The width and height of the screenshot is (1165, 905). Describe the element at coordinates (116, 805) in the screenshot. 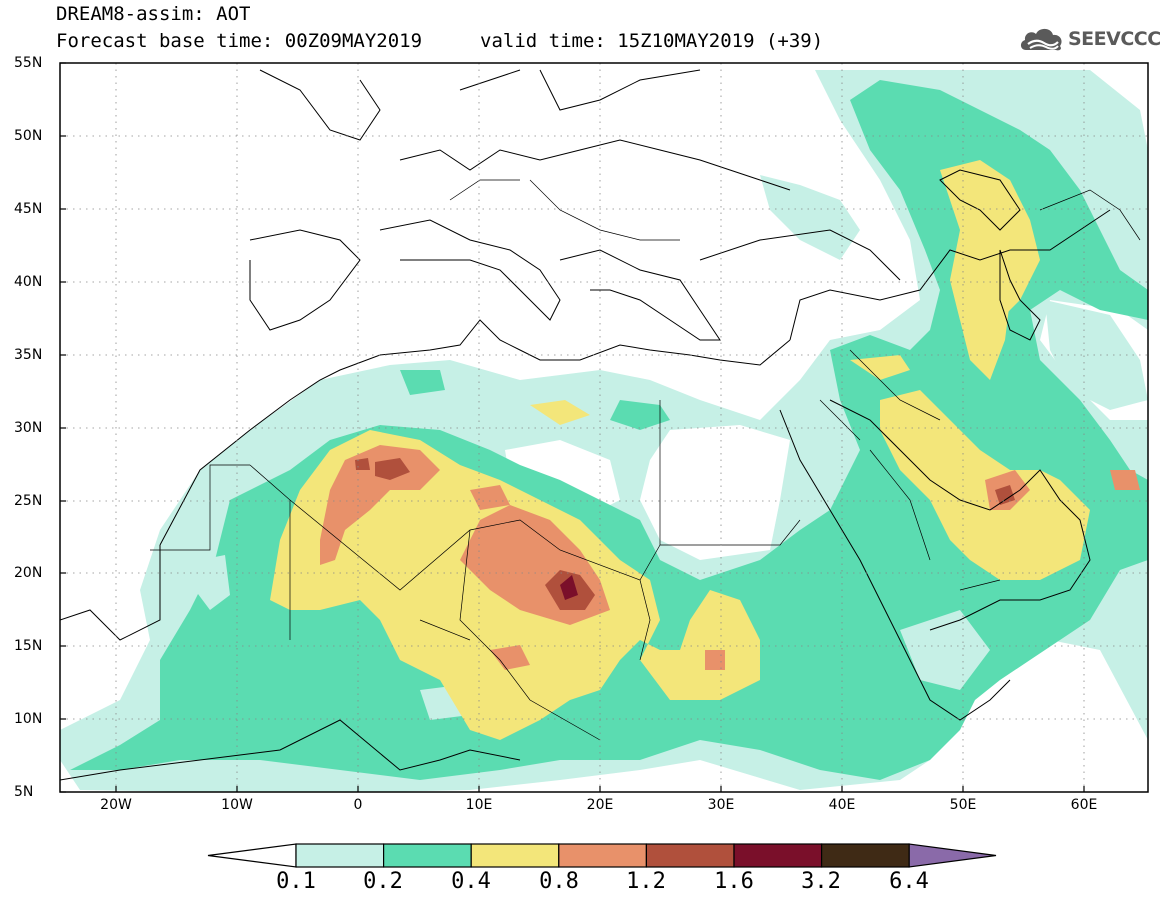

I see `lon-label-20w: 20W` at that location.